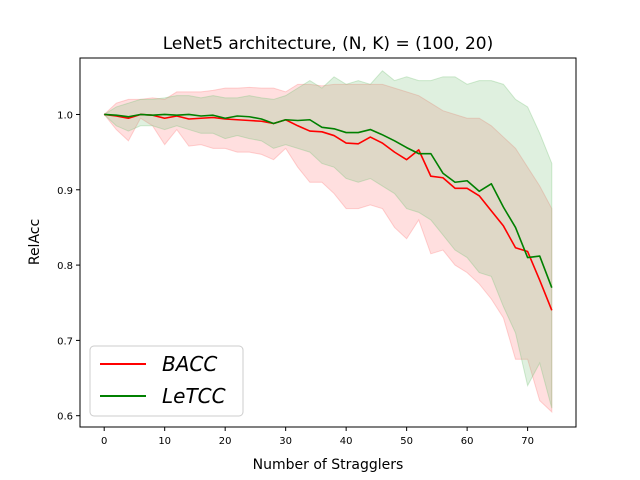  What do you see at coordinates (164, 441) in the screenshot?
I see `x-tick-label: 10` at bounding box center [164, 441].